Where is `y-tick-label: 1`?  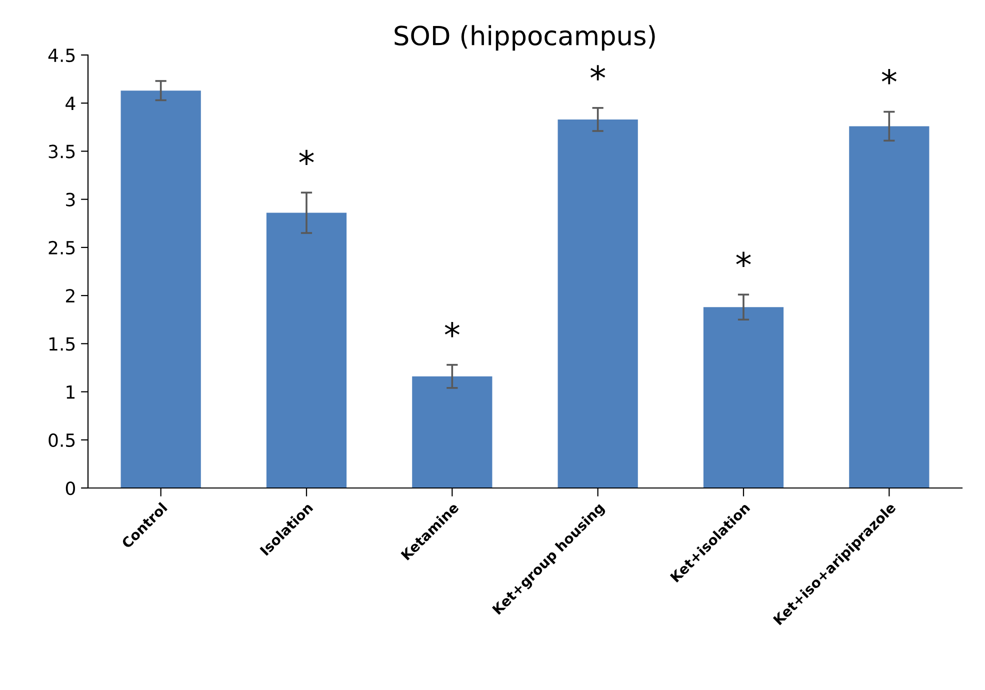
y-tick-label: 1 is located at coordinates (70, 392).